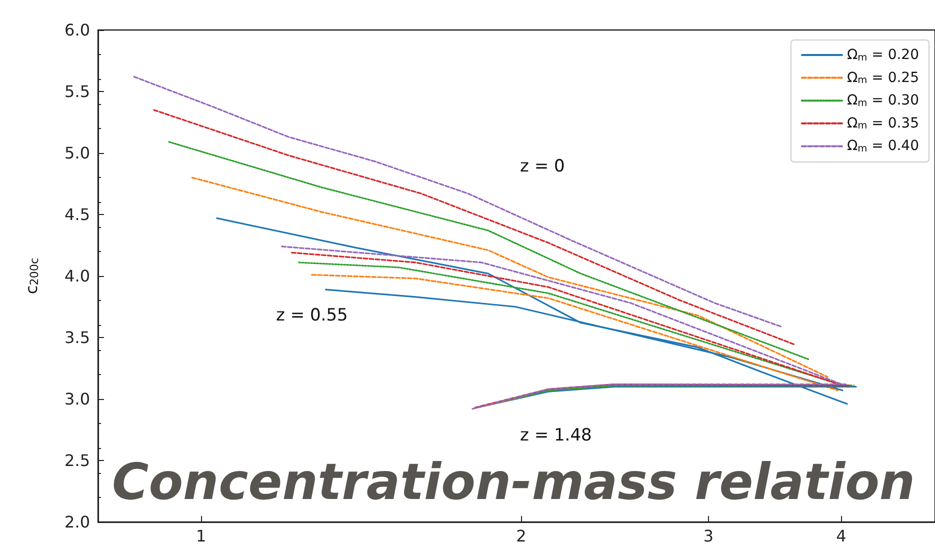 Image resolution: width=935 pixels, height=551 pixels. What do you see at coordinates (77, 153) in the screenshot?
I see `y-tick-label: 5.0` at bounding box center [77, 153].